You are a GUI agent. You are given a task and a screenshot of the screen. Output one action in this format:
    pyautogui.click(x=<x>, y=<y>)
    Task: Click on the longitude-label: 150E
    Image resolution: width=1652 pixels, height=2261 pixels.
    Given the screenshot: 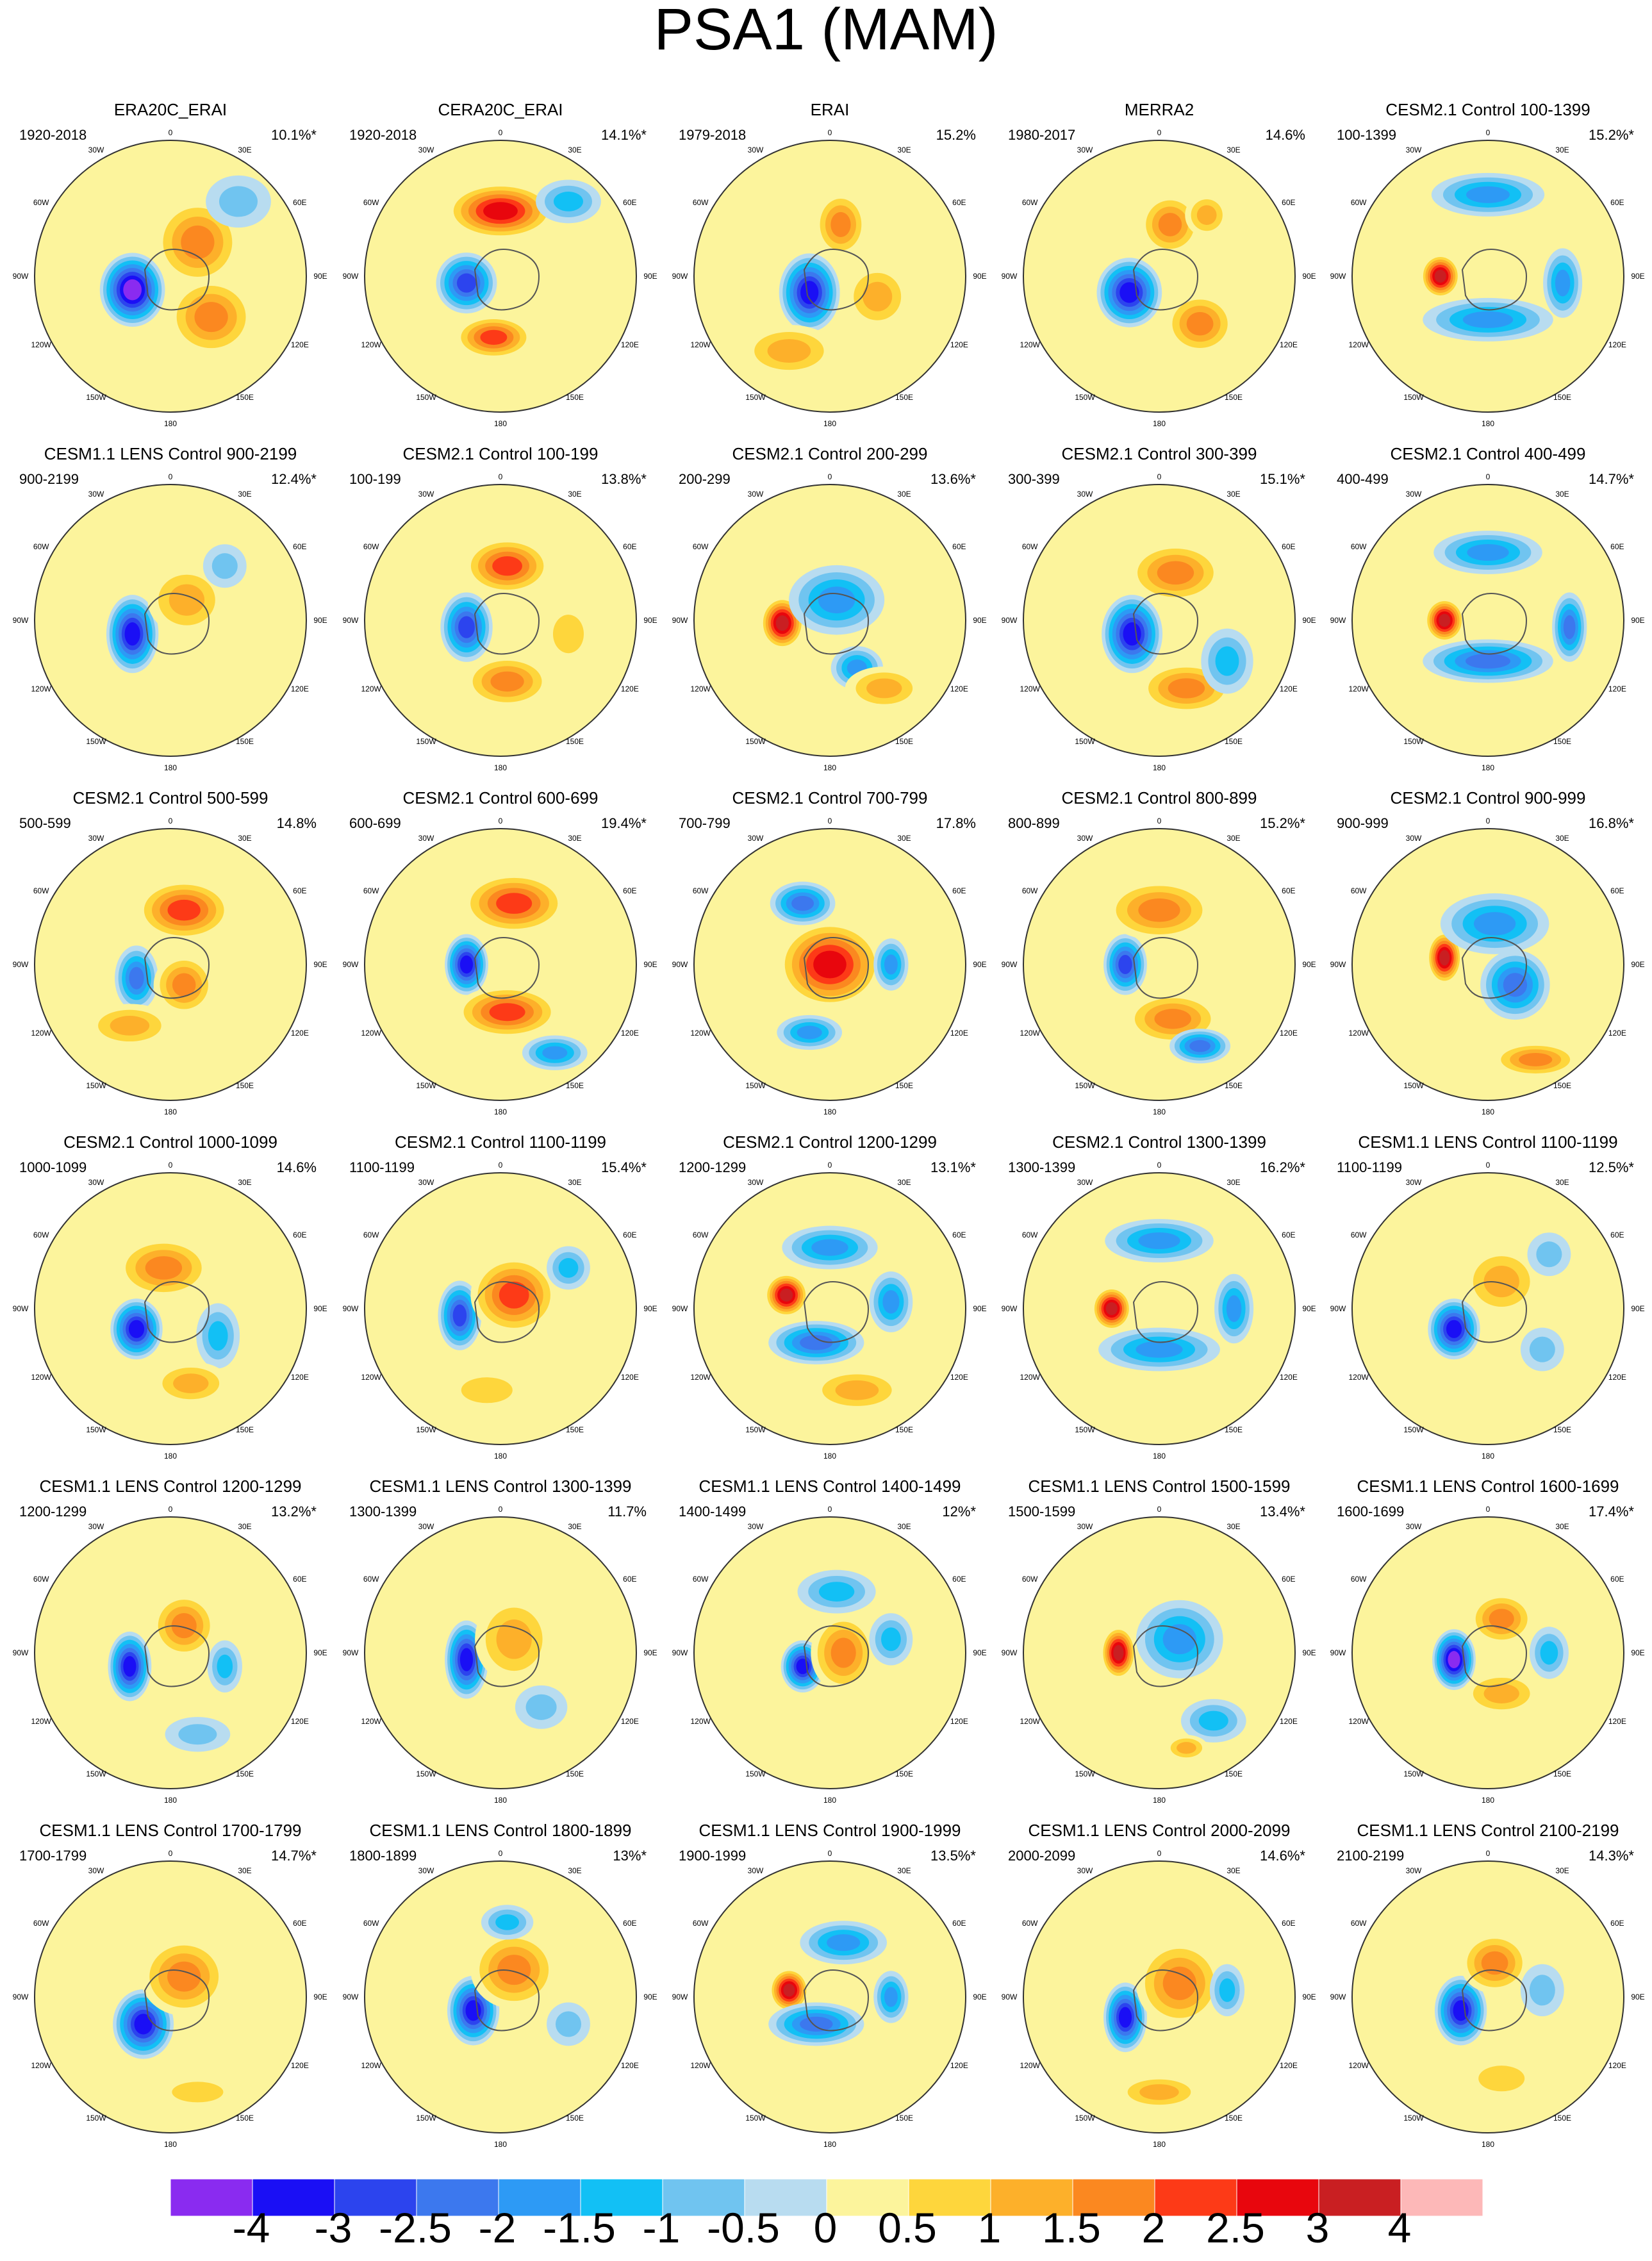 What is the action you would take?
    pyautogui.click(x=1562, y=1430)
    